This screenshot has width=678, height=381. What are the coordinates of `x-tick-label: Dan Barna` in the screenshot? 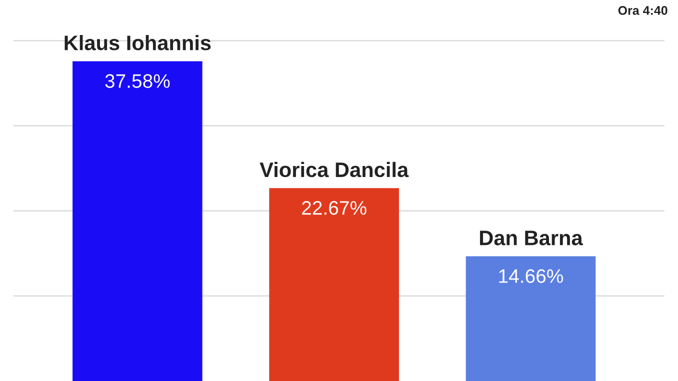 It's located at (531, 238).